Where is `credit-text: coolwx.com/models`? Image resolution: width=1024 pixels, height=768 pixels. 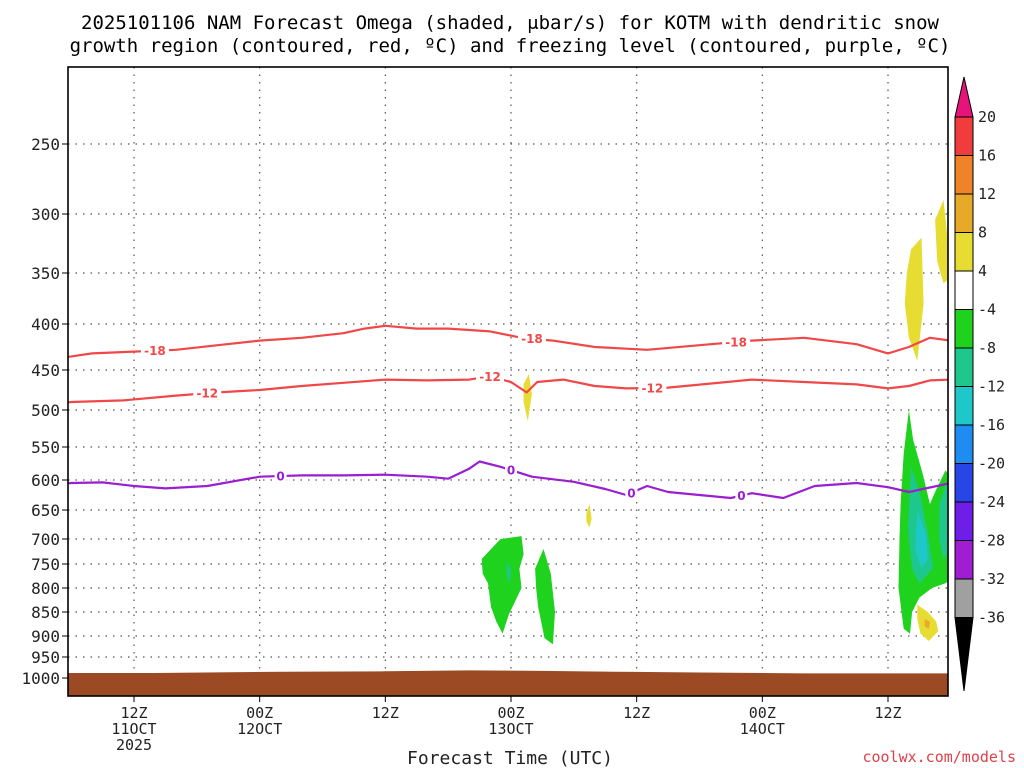 credit-text: coolwx.com/models is located at coordinates (939, 757).